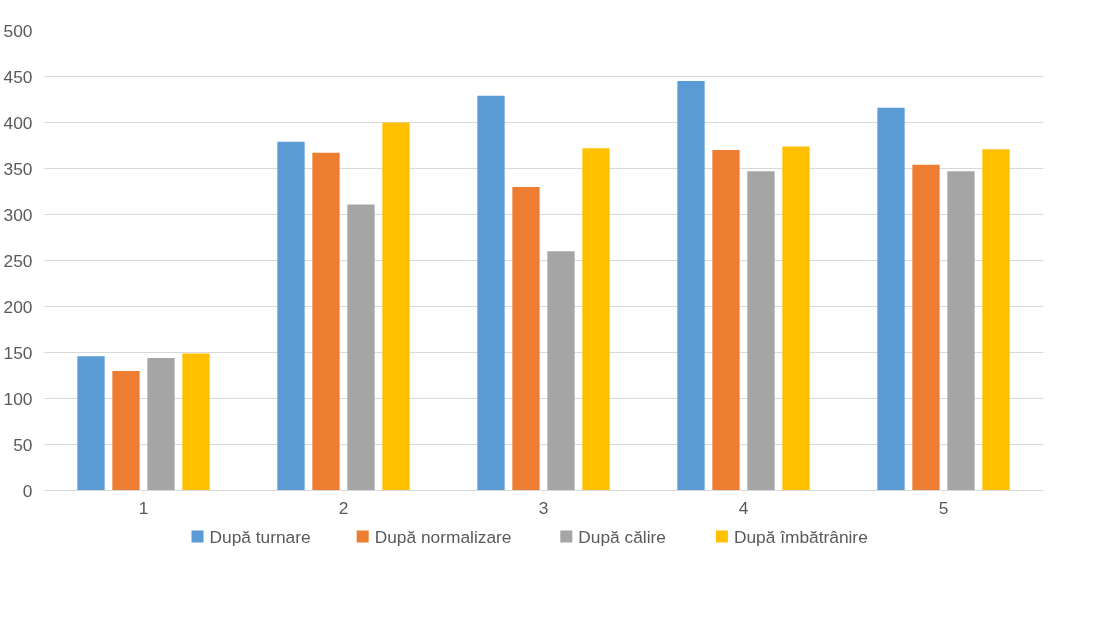 The height and width of the screenshot is (623, 1105). What do you see at coordinates (343, 507) in the screenshot?
I see `x-tick-label: 2` at bounding box center [343, 507].